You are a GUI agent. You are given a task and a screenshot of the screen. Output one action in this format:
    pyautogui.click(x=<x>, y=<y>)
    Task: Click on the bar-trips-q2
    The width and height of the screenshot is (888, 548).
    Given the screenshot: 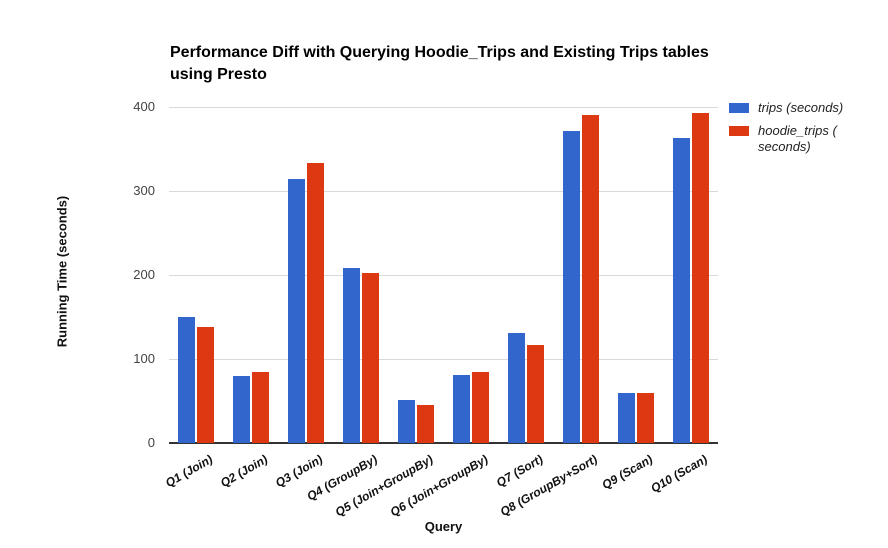 What is the action you would take?
    pyautogui.click(x=242, y=409)
    